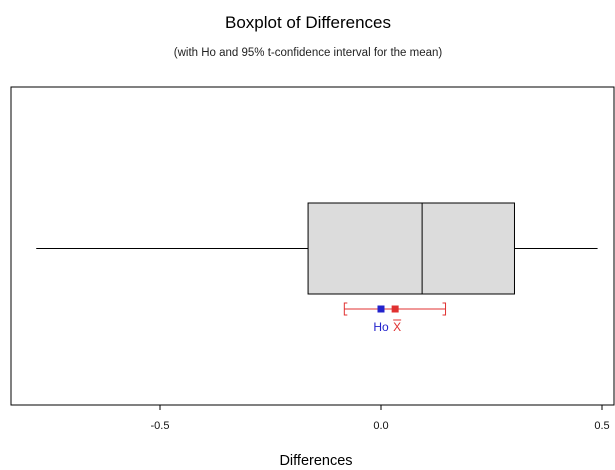 This screenshot has width=615, height=470. I want to click on ci-bracket-right, so click(444, 309).